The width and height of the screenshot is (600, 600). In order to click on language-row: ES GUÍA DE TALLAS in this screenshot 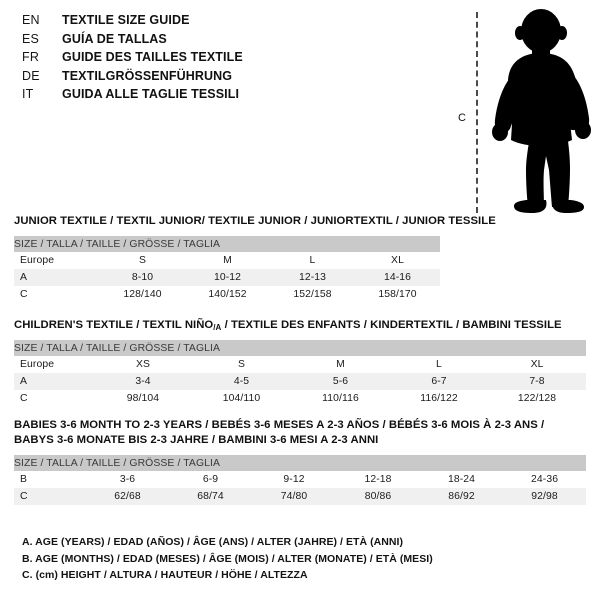, I will do `click(232, 41)`.